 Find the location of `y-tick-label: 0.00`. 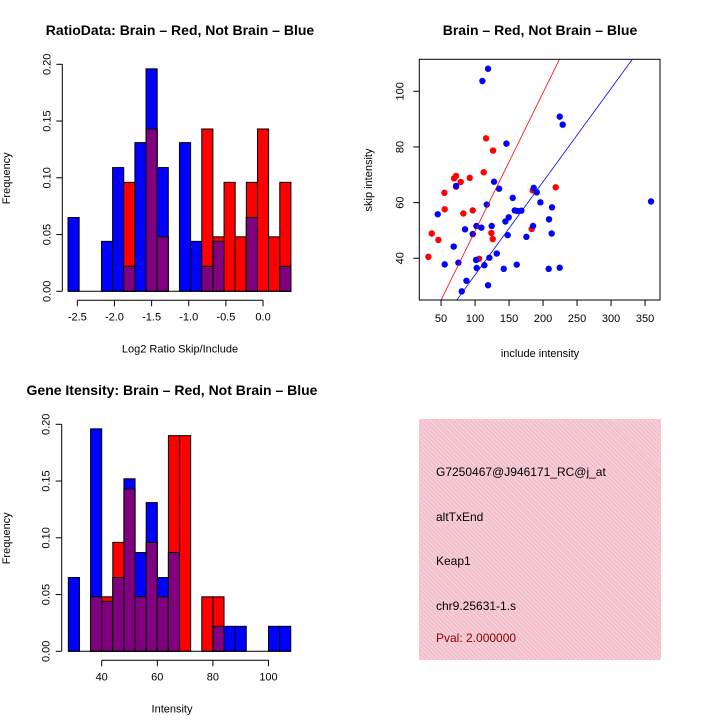

y-tick-label: 0.00 is located at coordinates (47, 651).